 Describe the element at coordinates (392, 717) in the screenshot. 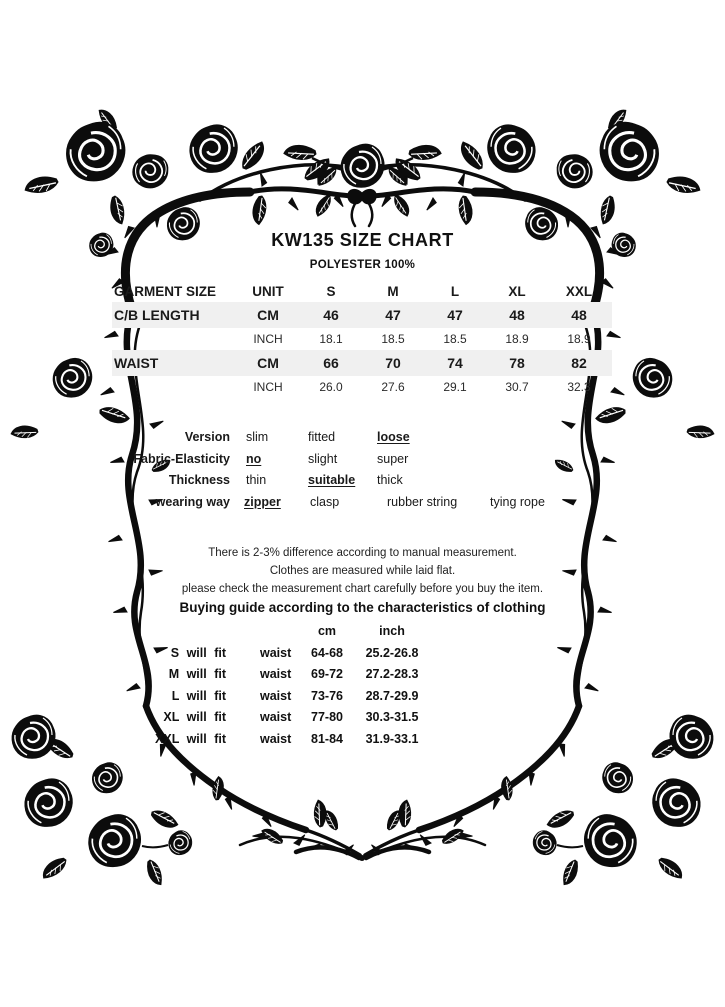

I see `guide-inch-range: 30.3-31.5` at that location.